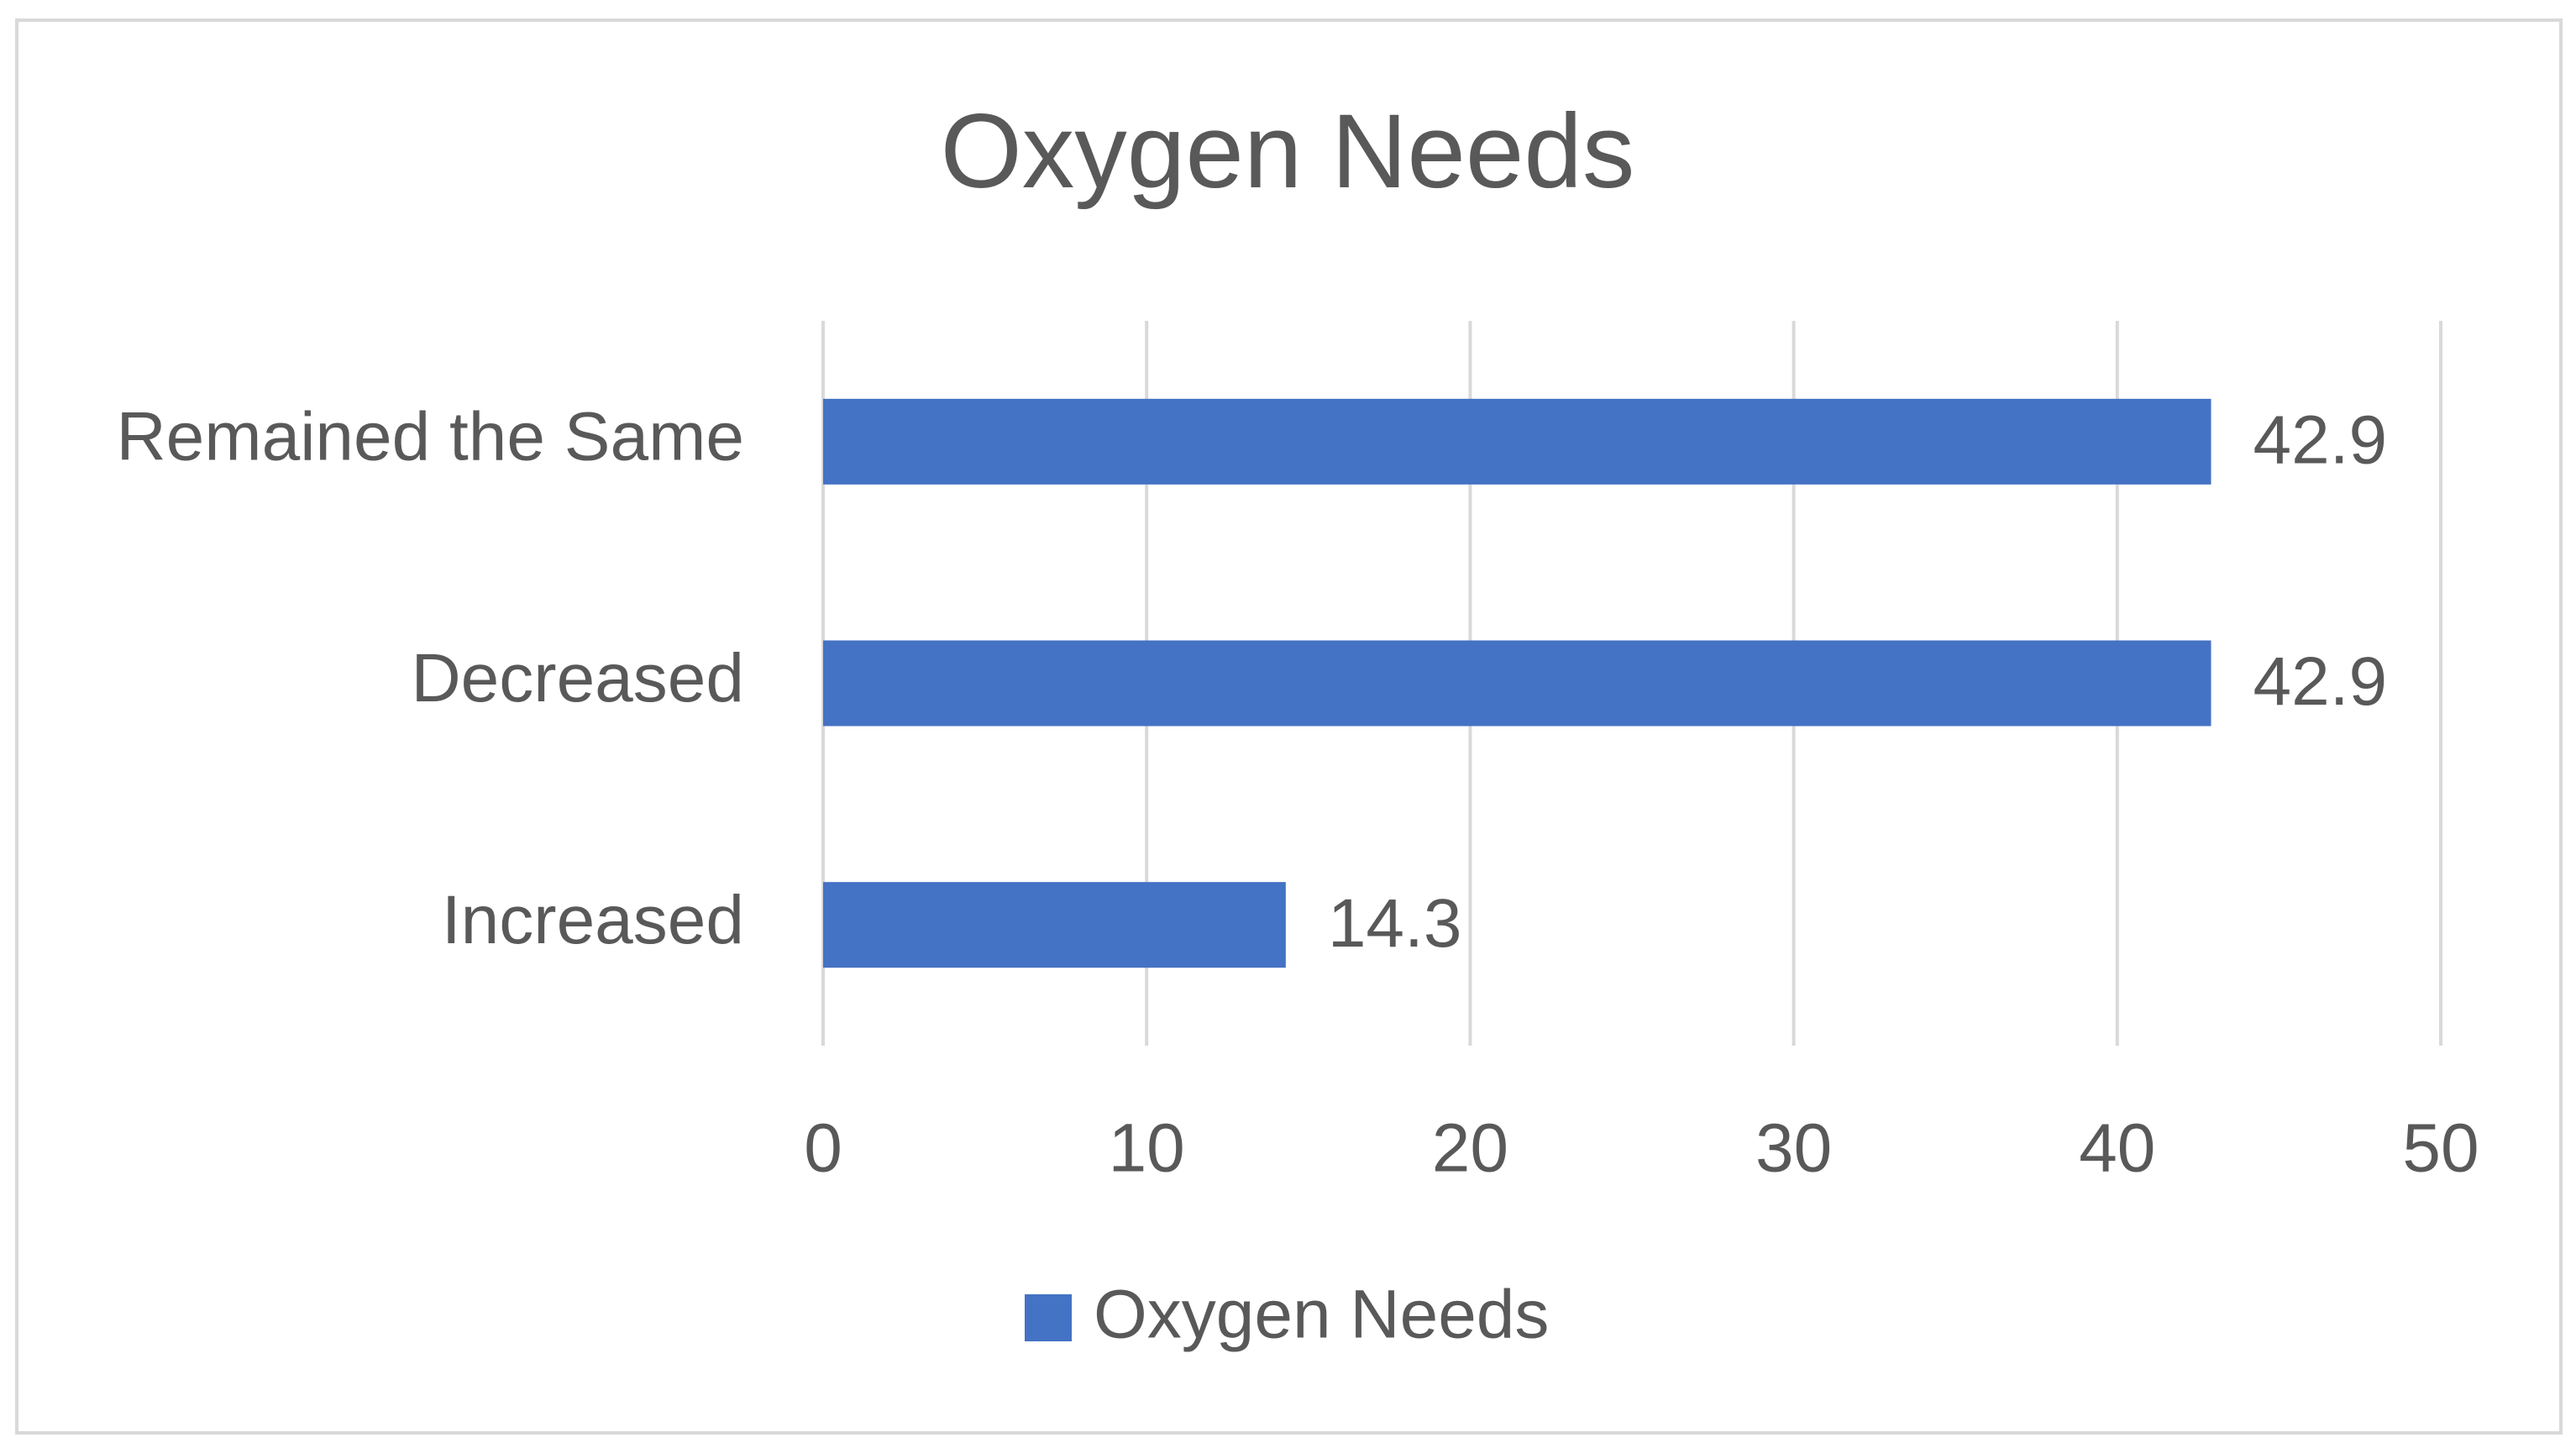 Image resolution: width=2576 pixels, height=1448 pixels. I want to click on legend-label: Oxygen Needs, so click(1321, 1315).